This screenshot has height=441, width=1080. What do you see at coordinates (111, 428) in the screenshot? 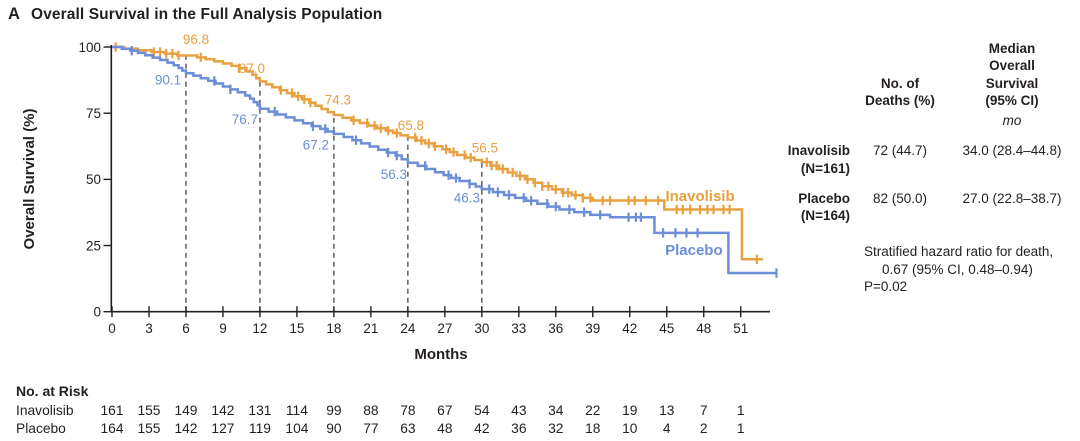
I see `svg-text: 164` at bounding box center [111, 428].